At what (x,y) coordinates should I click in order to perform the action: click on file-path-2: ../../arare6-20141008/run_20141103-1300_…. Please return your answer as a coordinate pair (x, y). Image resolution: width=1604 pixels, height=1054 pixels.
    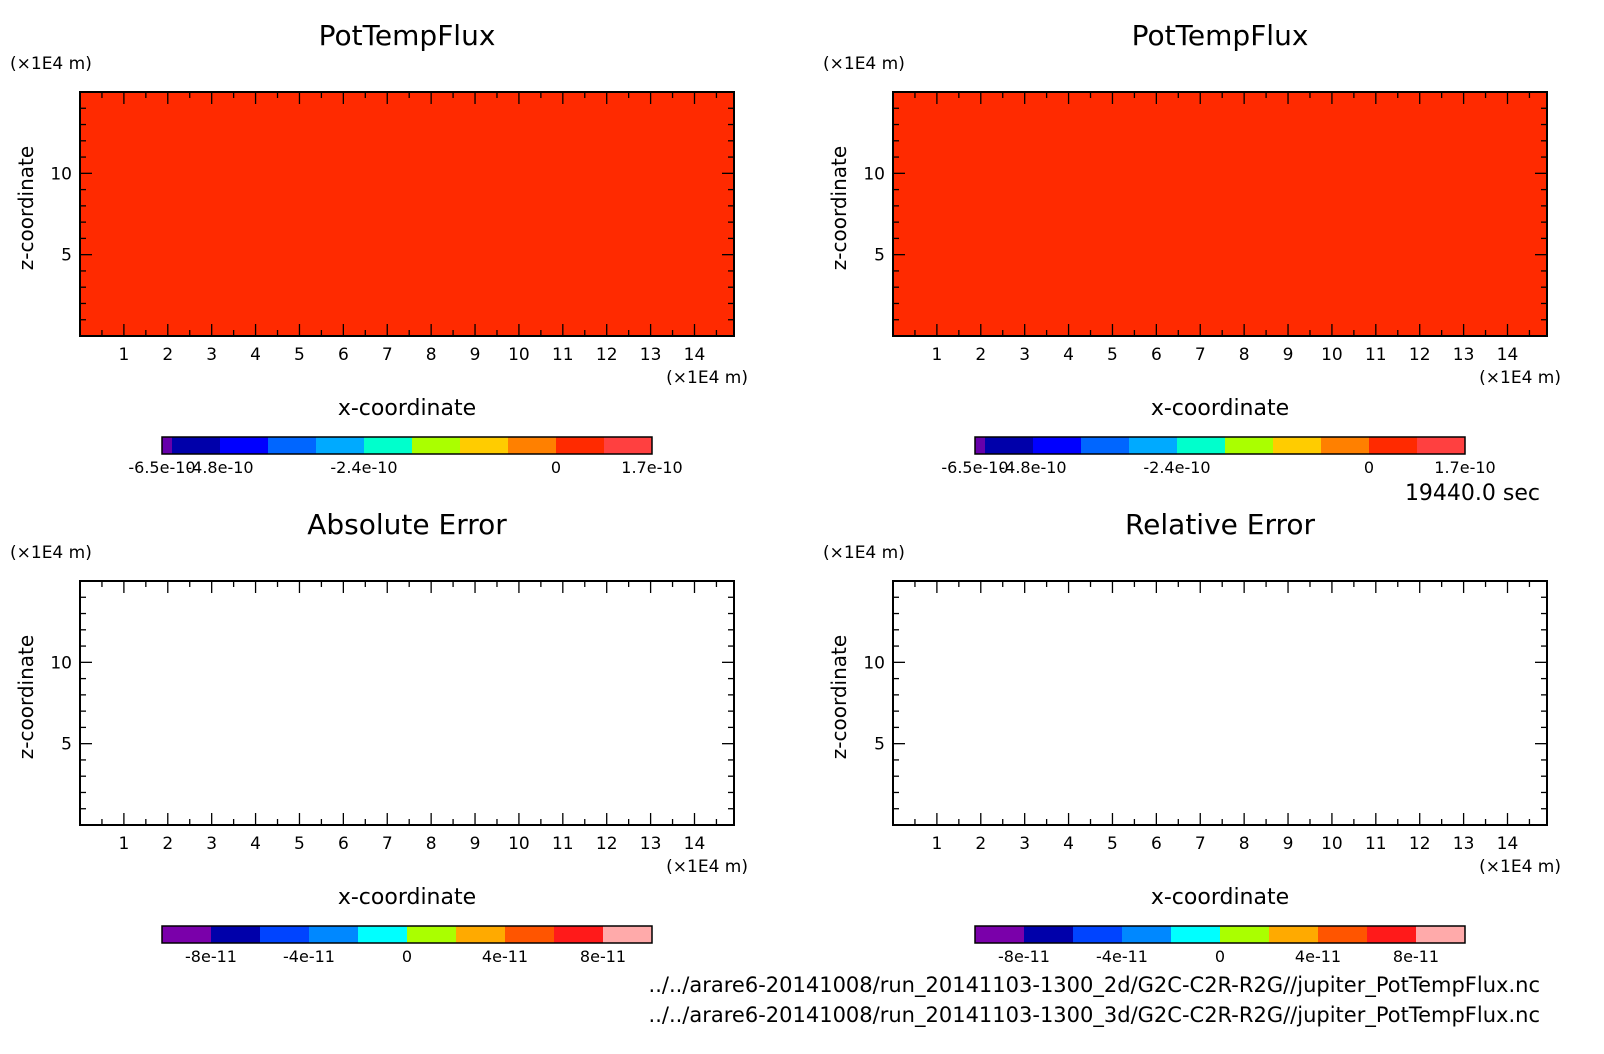
    Looking at the image, I should click on (1094, 1015).